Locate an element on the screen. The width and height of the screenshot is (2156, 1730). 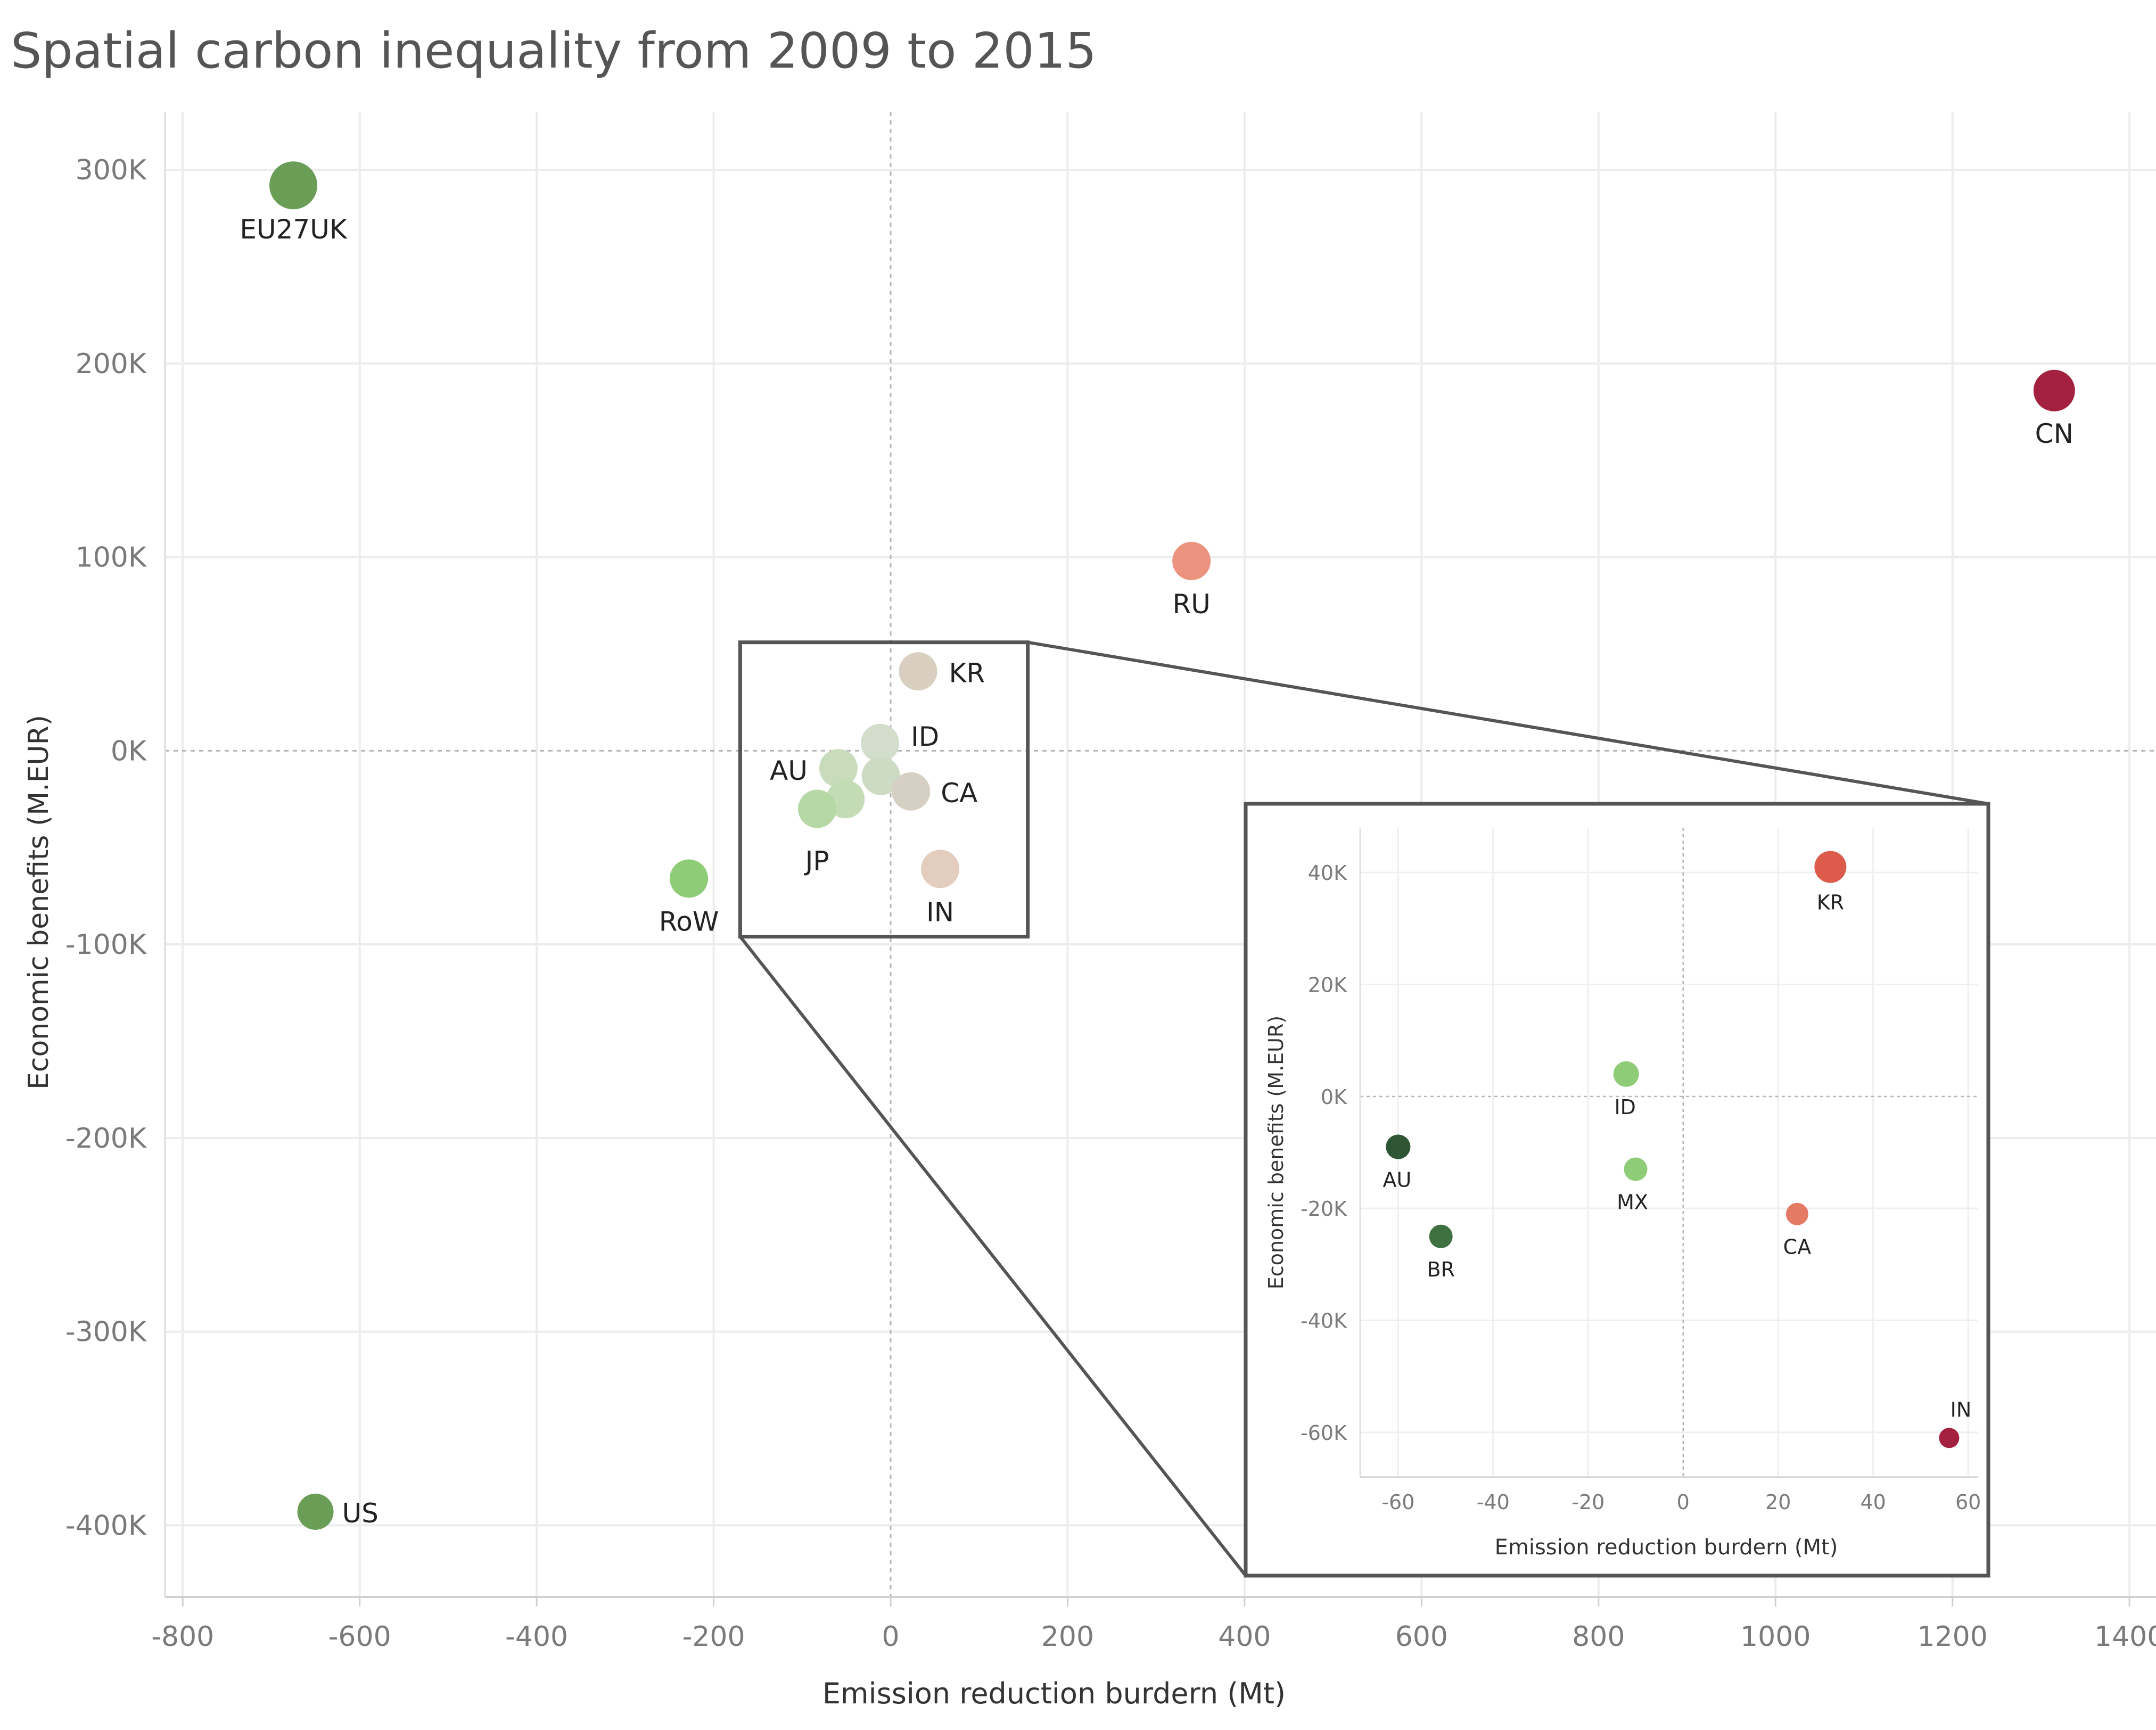
inset-y-tick-label: -60K is located at coordinates (1324, 1433).